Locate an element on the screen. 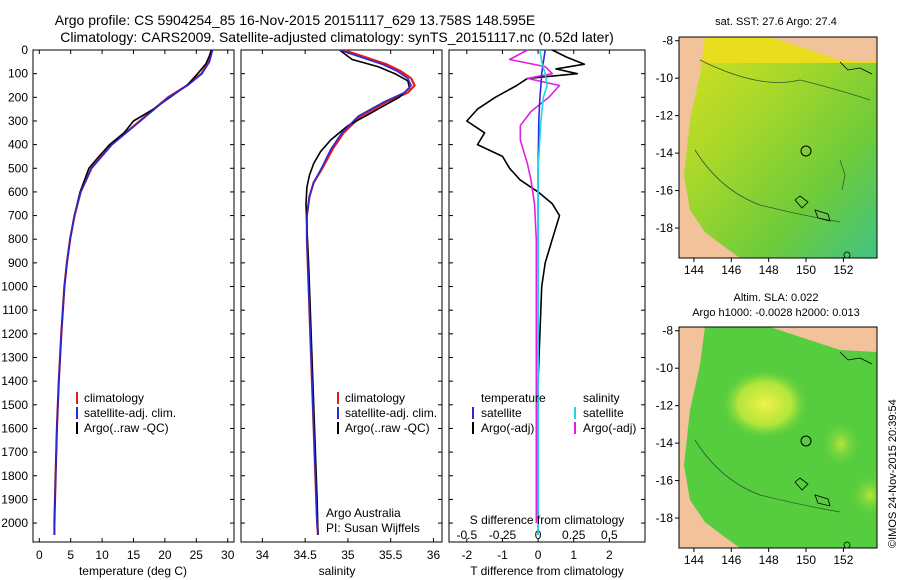  x-tick-label: 25 is located at coordinates (197, 555).